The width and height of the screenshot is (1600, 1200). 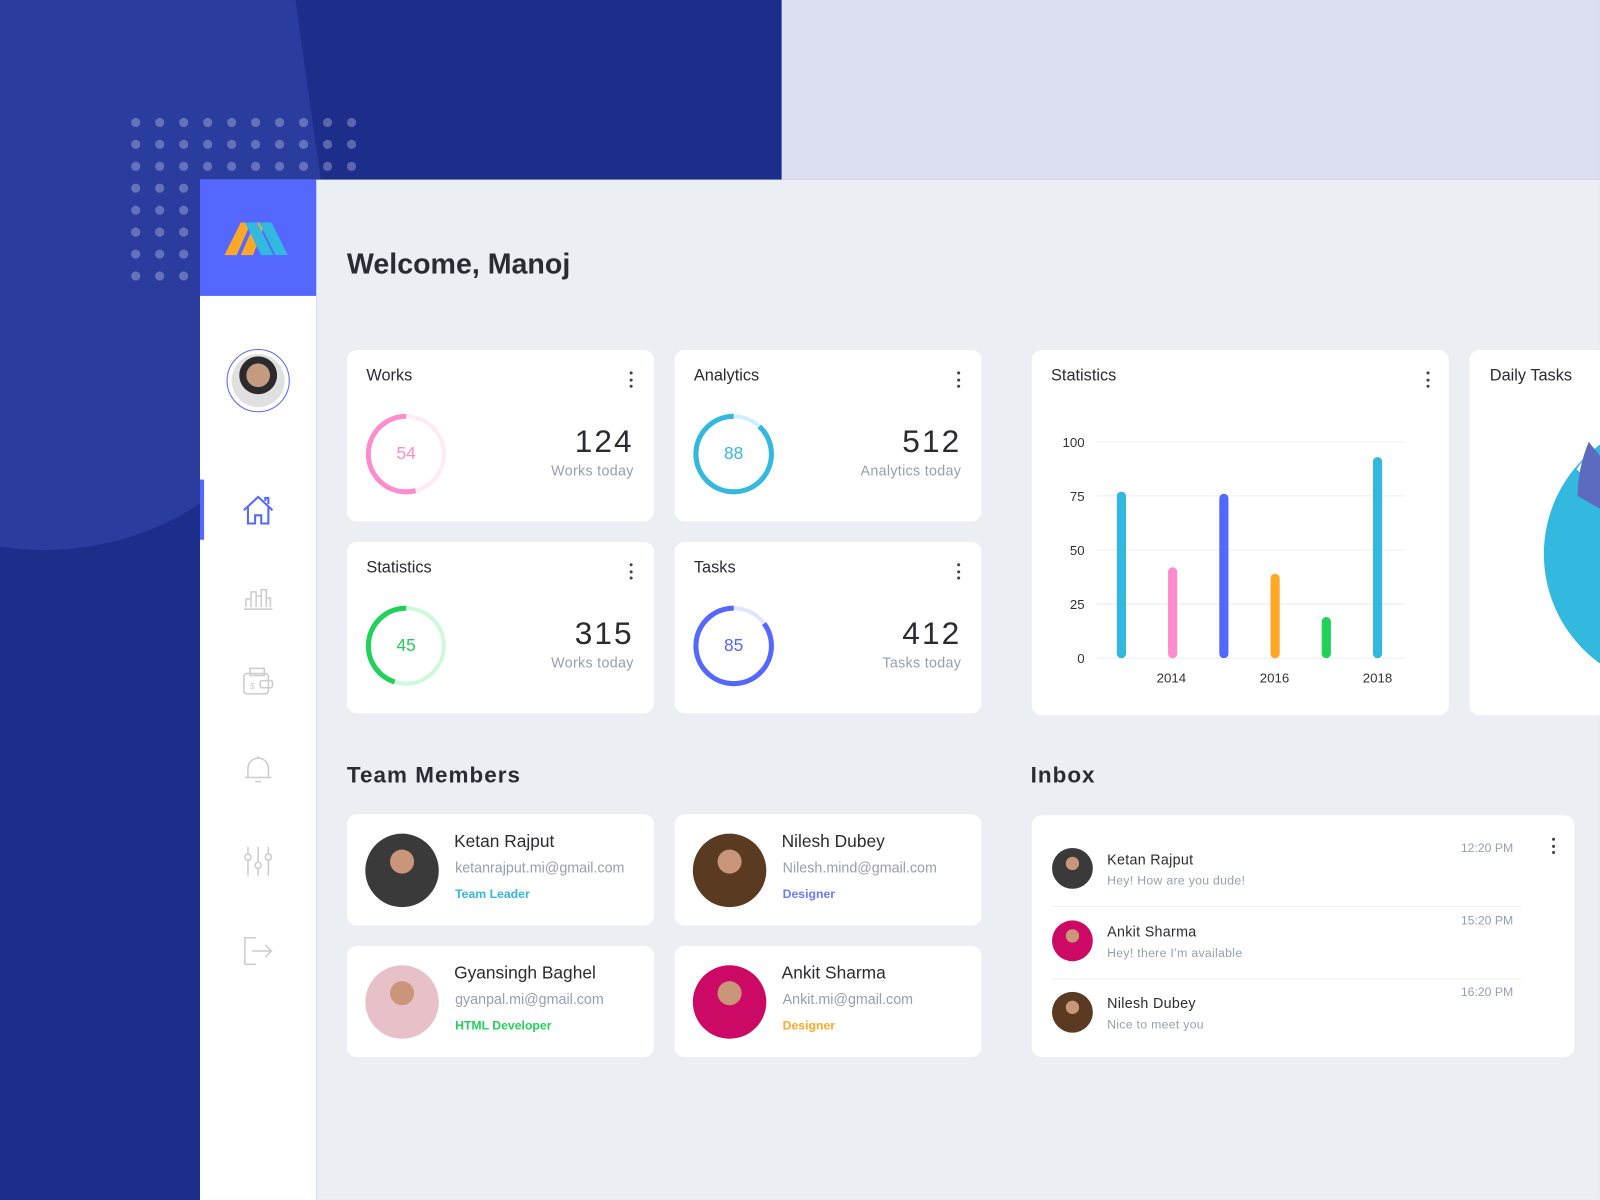 I want to click on x-tick-label: 2016, so click(x=1274, y=678).